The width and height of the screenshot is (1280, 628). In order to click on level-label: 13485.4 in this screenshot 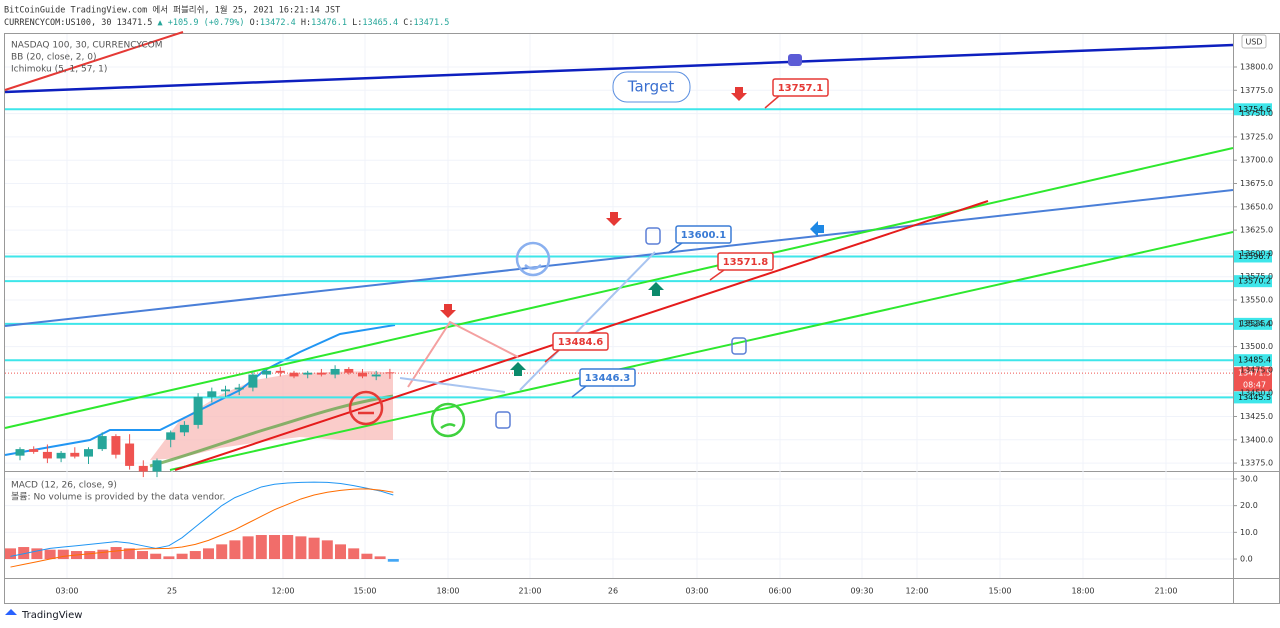, I will do `click(1254, 360)`.